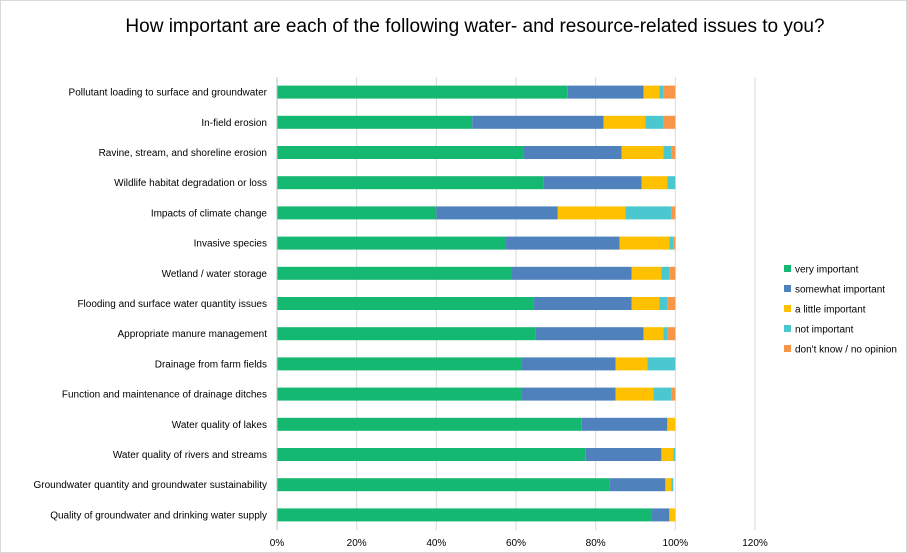  I want to click on category-label: In-field erosion, so click(234, 123).